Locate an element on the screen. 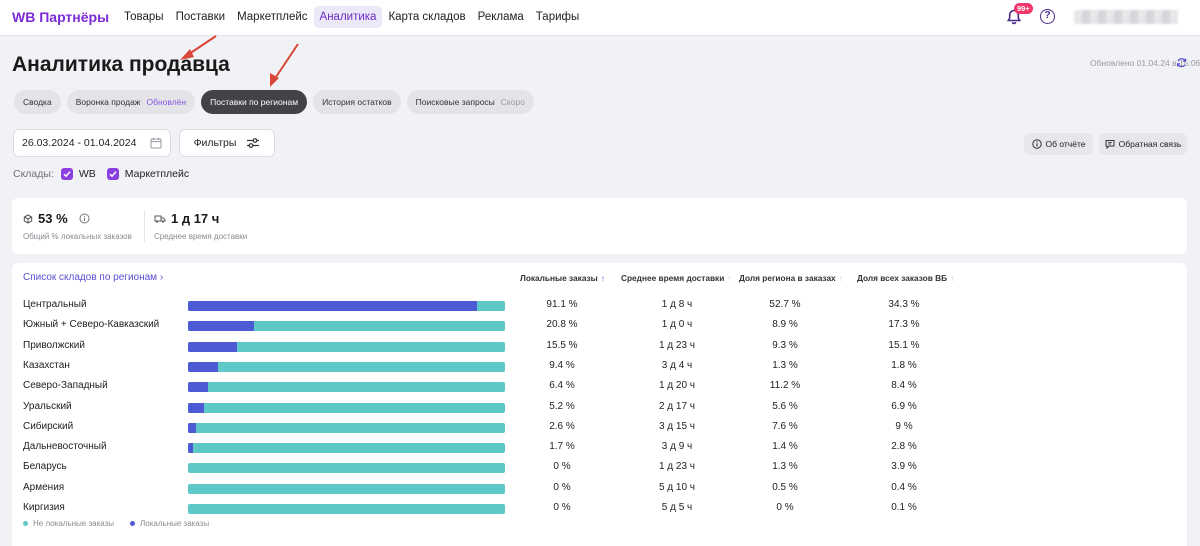 Image resolution: width=1200 pixels, height=546 pixels. region-name: Дальневосточный is located at coordinates (65, 447).